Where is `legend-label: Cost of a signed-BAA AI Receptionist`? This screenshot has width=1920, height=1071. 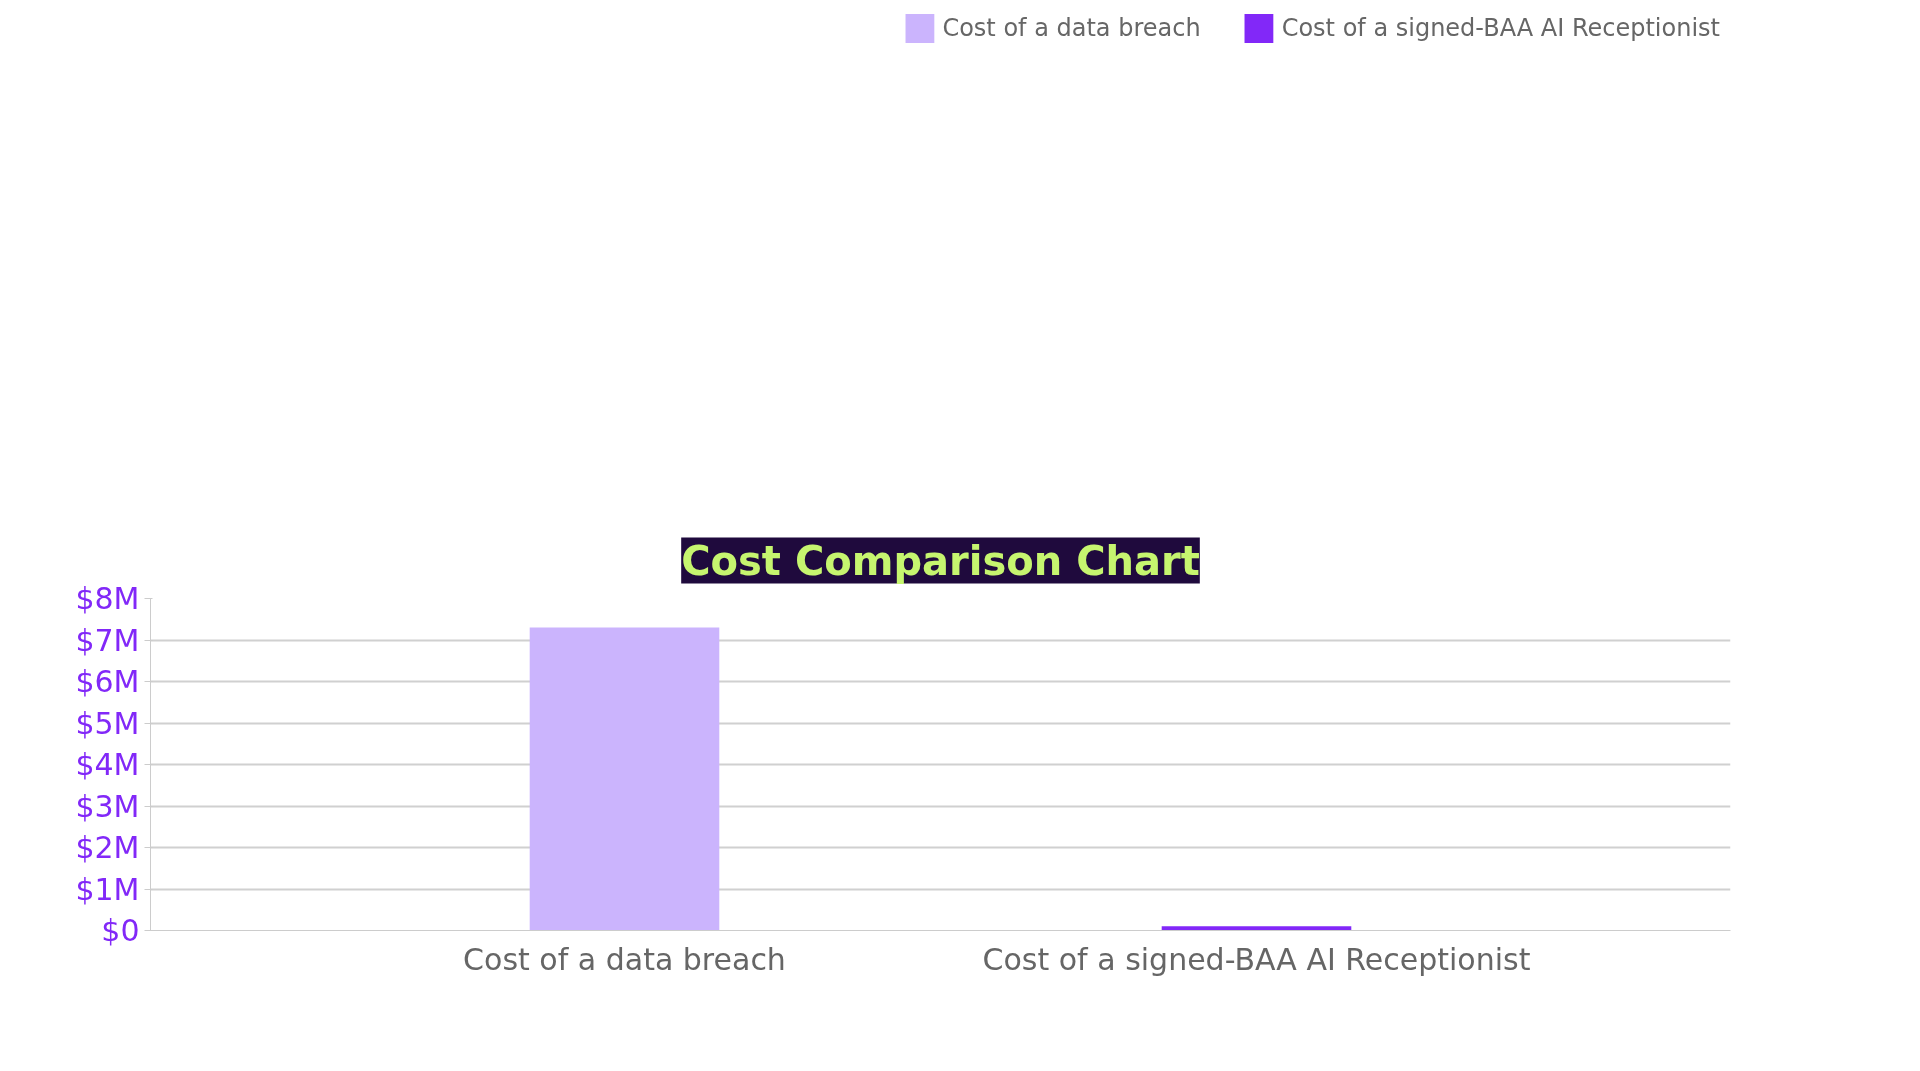 legend-label: Cost of a signed-BAA AI Receptionist is located at coordinates (1500, 28).